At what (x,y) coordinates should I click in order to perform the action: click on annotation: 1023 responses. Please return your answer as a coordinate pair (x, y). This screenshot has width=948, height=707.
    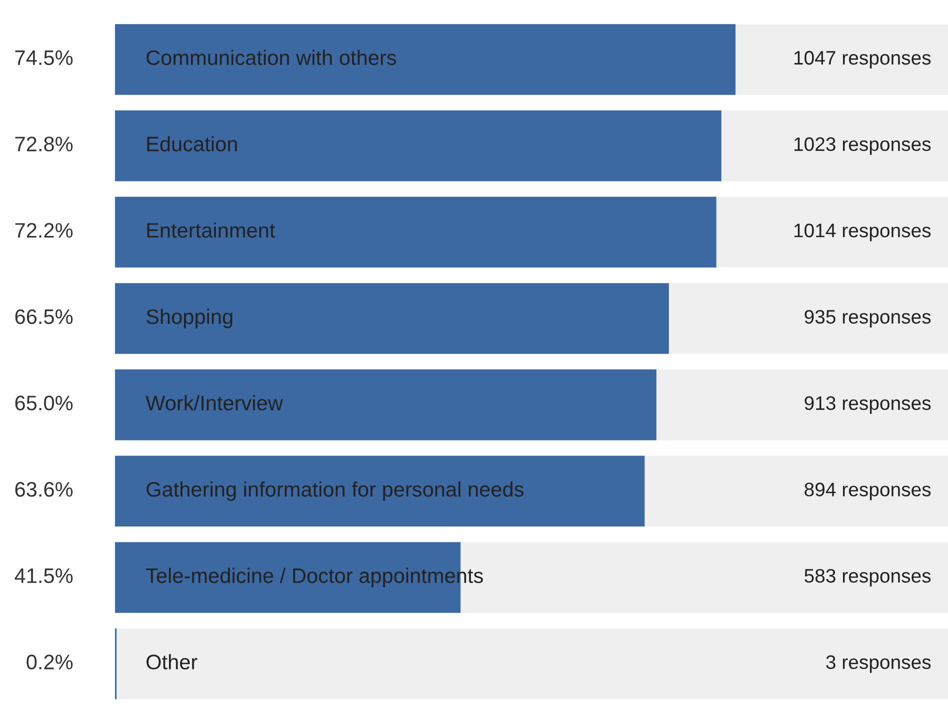
    Looking at the image, I should click on (862, 146).